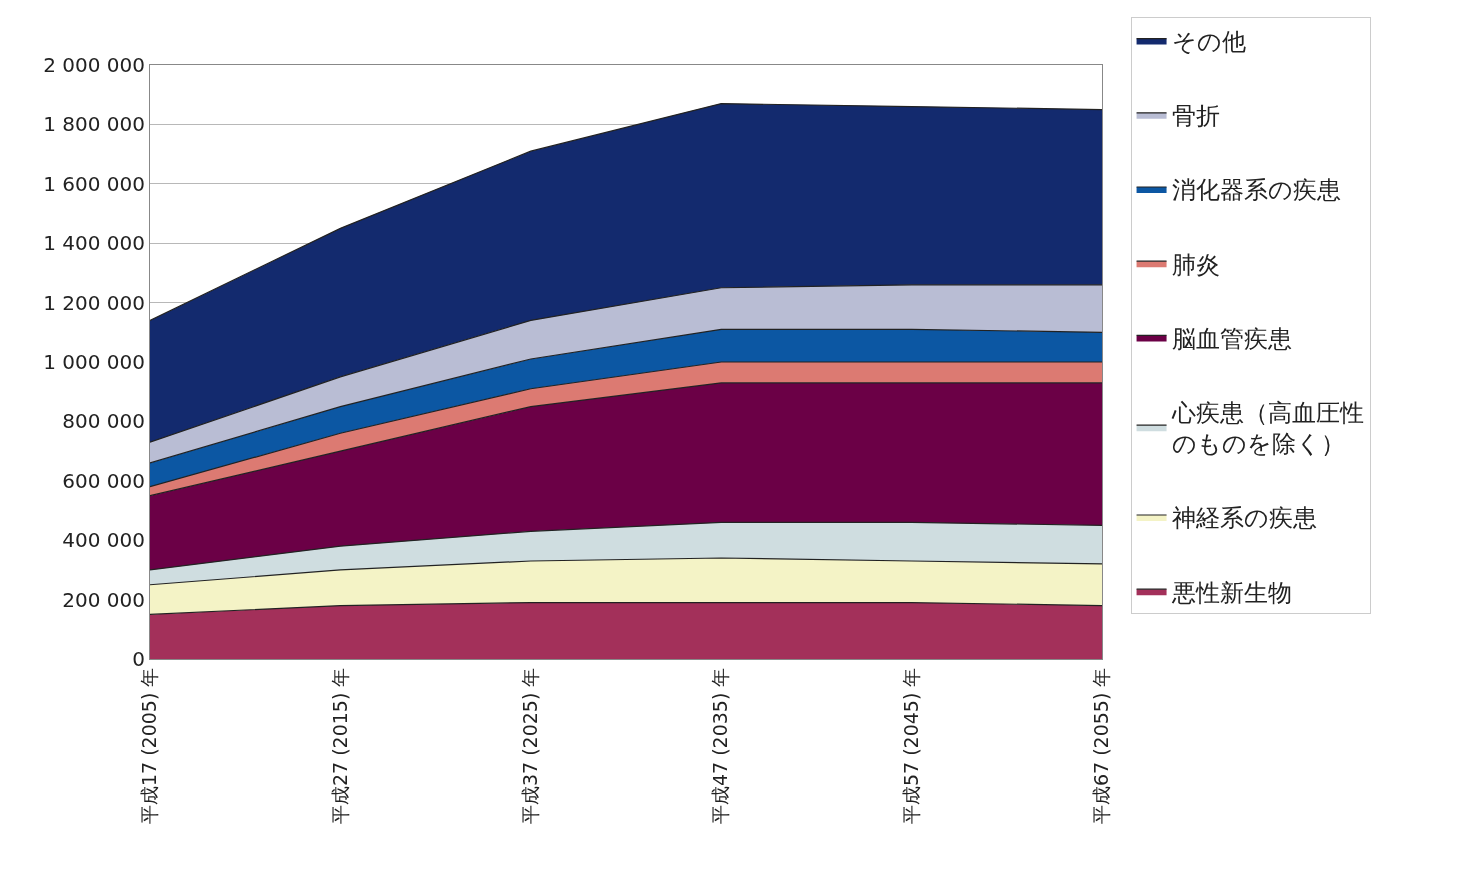 The width and height of the screenshot is (1462, 874). I want to click on x-tick-label: 平成27 (2015) 年, so click(339, 746).